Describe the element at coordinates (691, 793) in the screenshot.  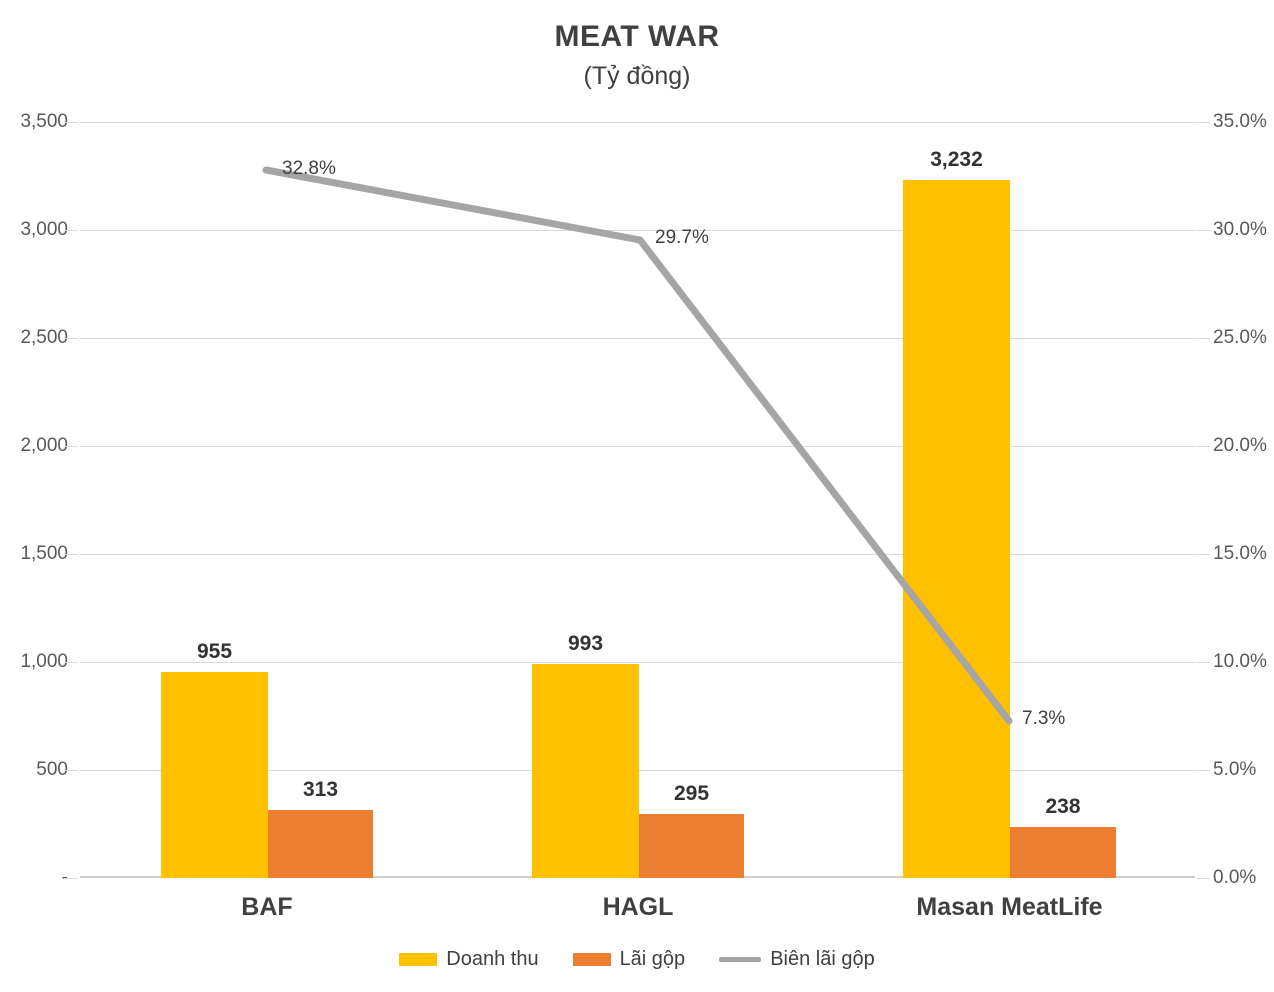
I see `bar-label-grossprofit-hagl: 295` at that location.